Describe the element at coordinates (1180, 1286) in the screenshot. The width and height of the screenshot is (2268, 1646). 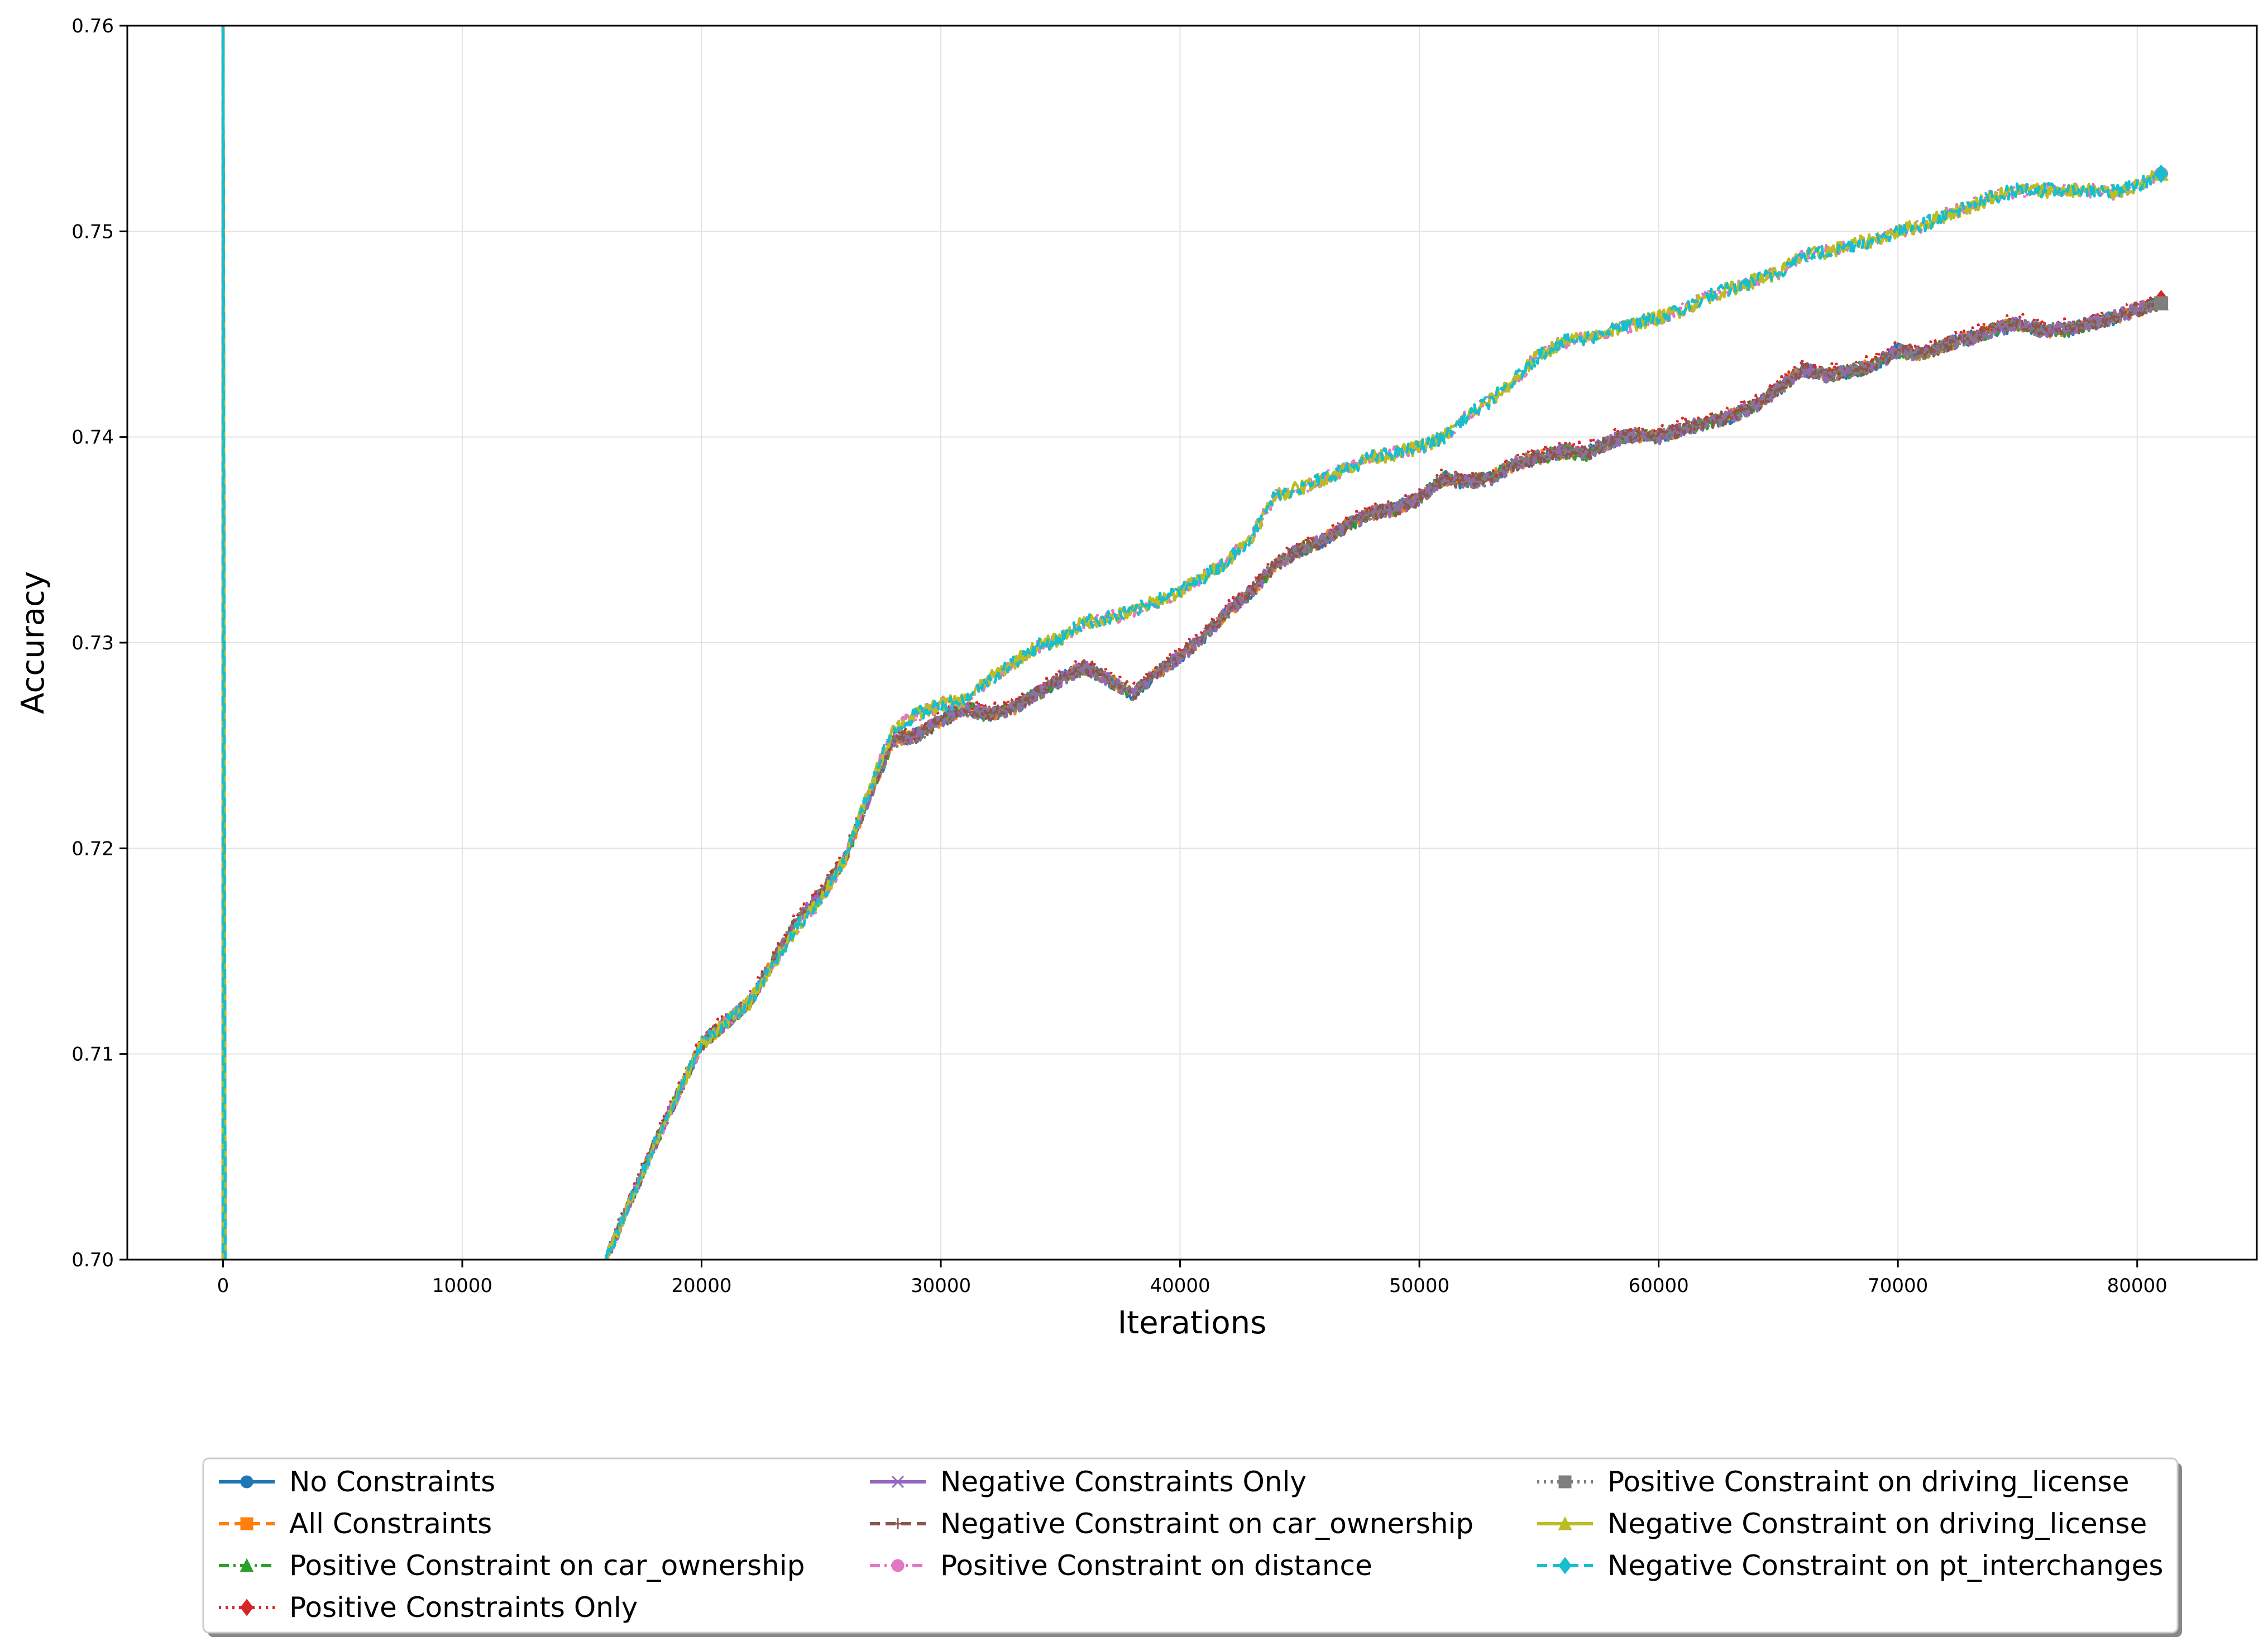
I see `x-tick-label: 40000` at that location.